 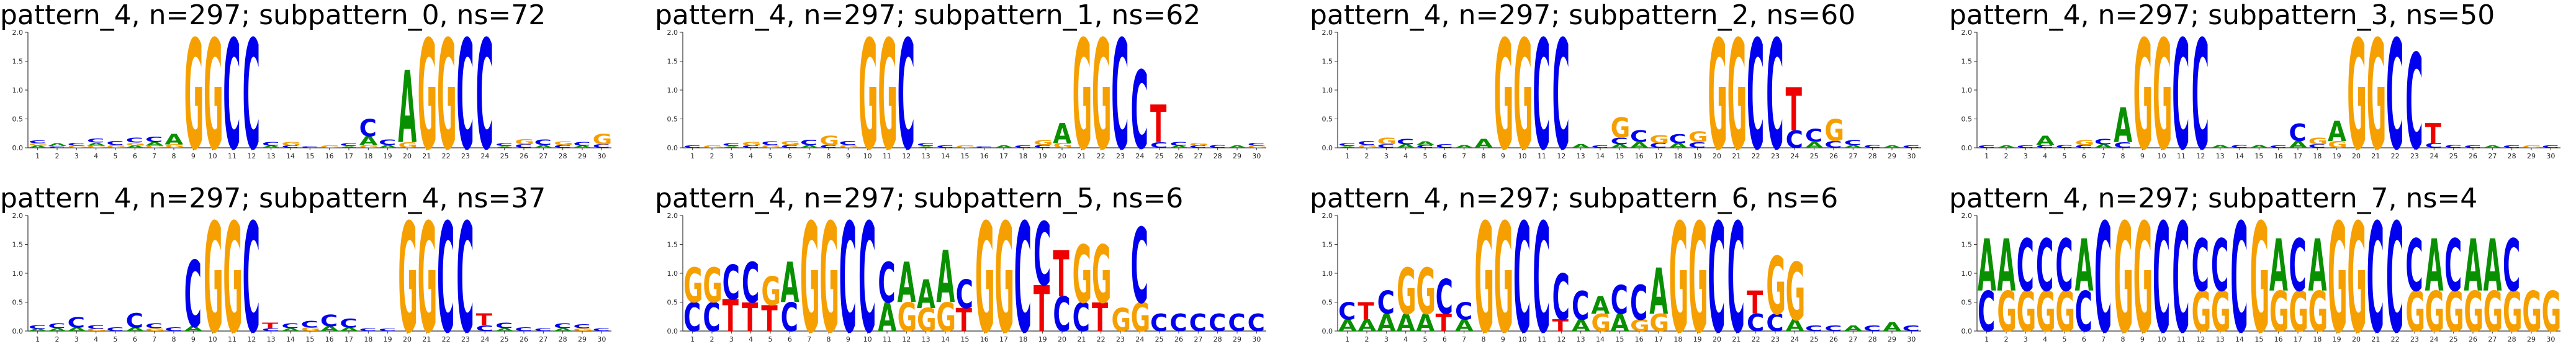 What do you see at coordinates (2222, 15) in the screenshot?
I see `logo-title: pattern_4, n=297; subpattern_3, ns=50` at bounding box center [2222, 15].